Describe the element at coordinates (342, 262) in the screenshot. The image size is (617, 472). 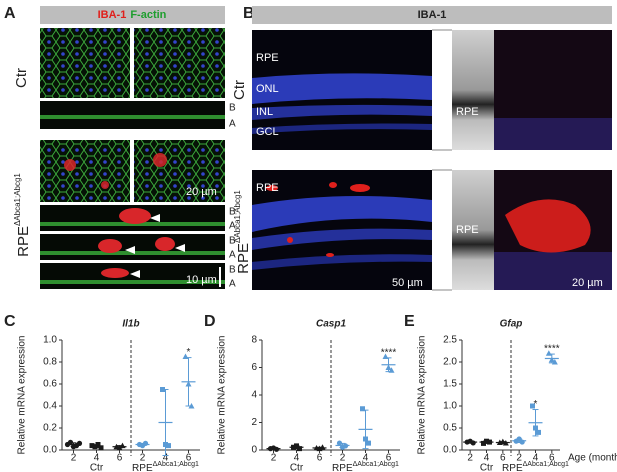
I see `gcl-layer` at that location.